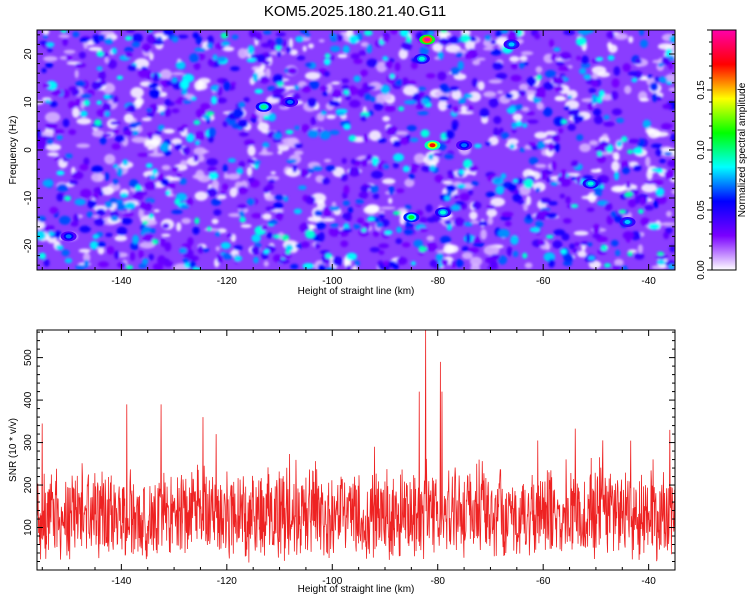 The width and height of the screenshot is (750, 600). Describe the element at coordinates (356, 589) in the screenshot. I see `snr-x-axis-label: Height of straight line (km)` at that location.